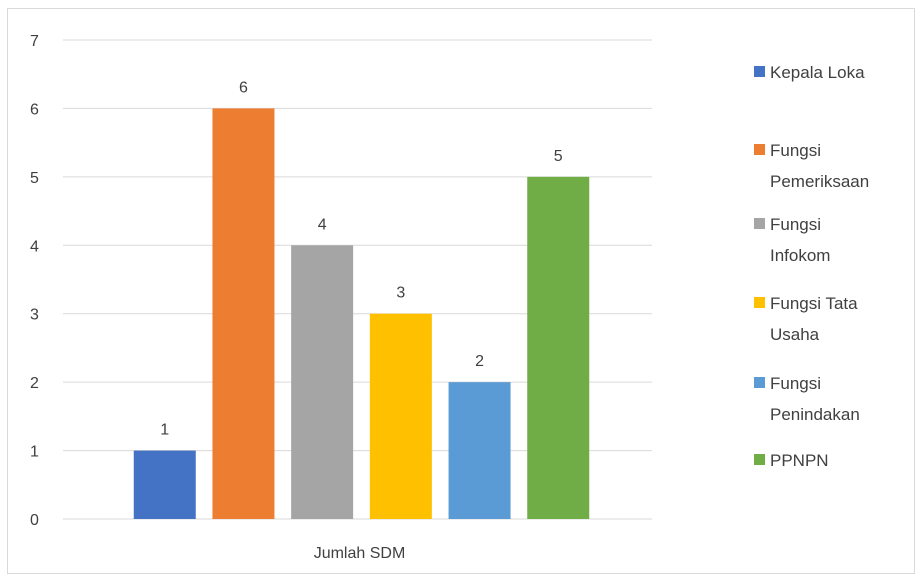 The height and width of the screenshot is (578, 920). Describe the element at coordinates (322, 224) in the screenshot. I see `data-label-fungsi-infokom: 4` at that location.